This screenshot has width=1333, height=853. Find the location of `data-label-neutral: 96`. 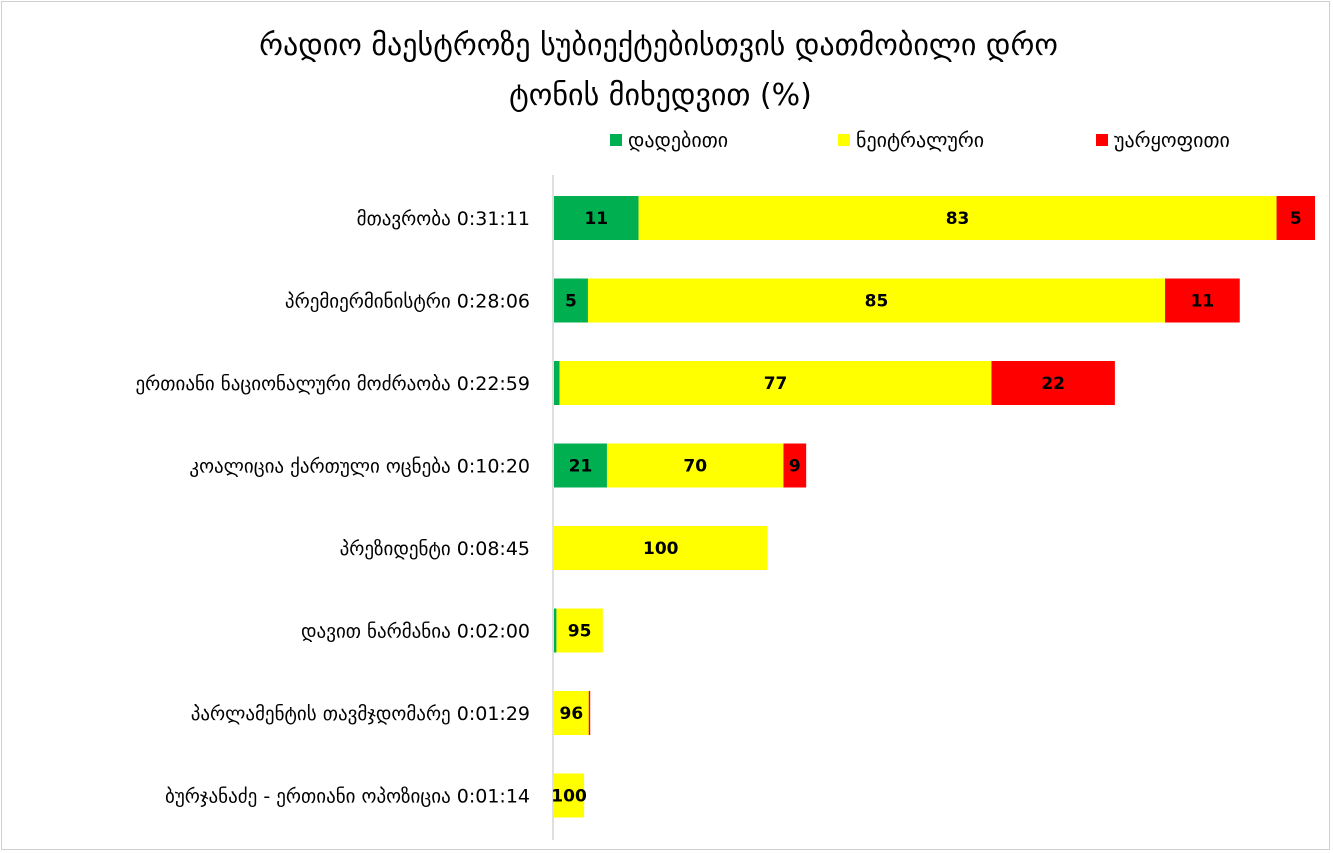

data-label-neutral: 96 is located at coordinates (572, 714).